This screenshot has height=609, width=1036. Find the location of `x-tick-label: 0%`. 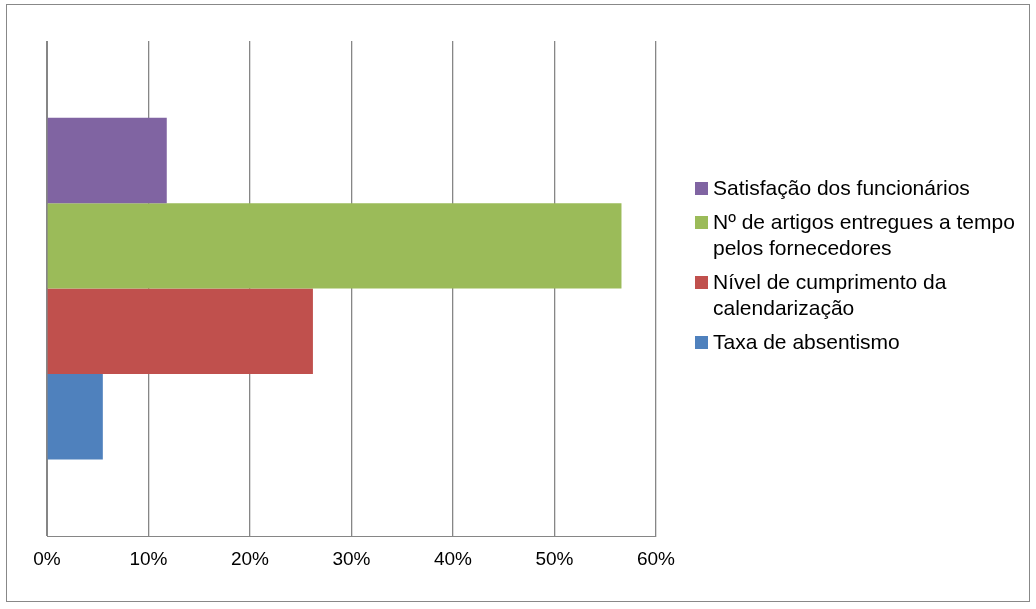

x-tick-label: 0% is located at coordinates (47, 558).